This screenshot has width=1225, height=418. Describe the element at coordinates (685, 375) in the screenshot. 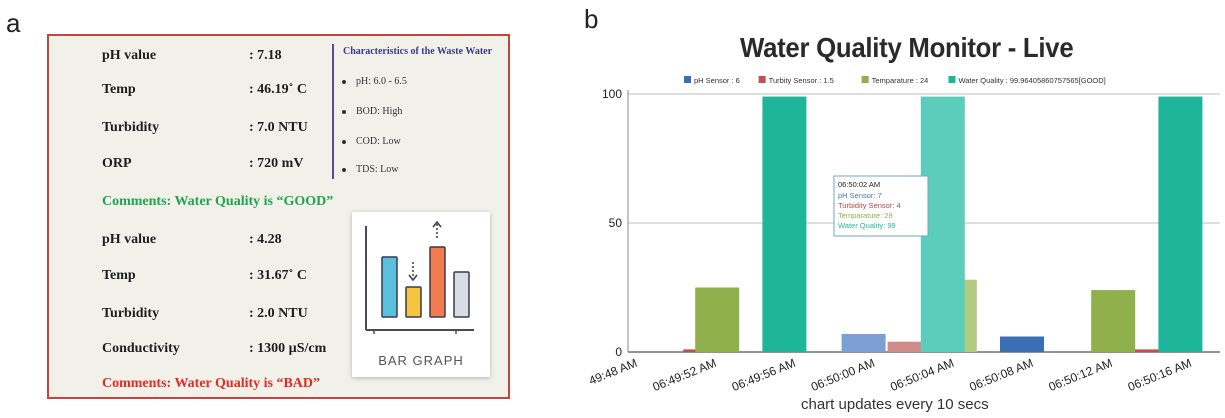

I see `x-tick-label: 06:49:52 AM` at that location.